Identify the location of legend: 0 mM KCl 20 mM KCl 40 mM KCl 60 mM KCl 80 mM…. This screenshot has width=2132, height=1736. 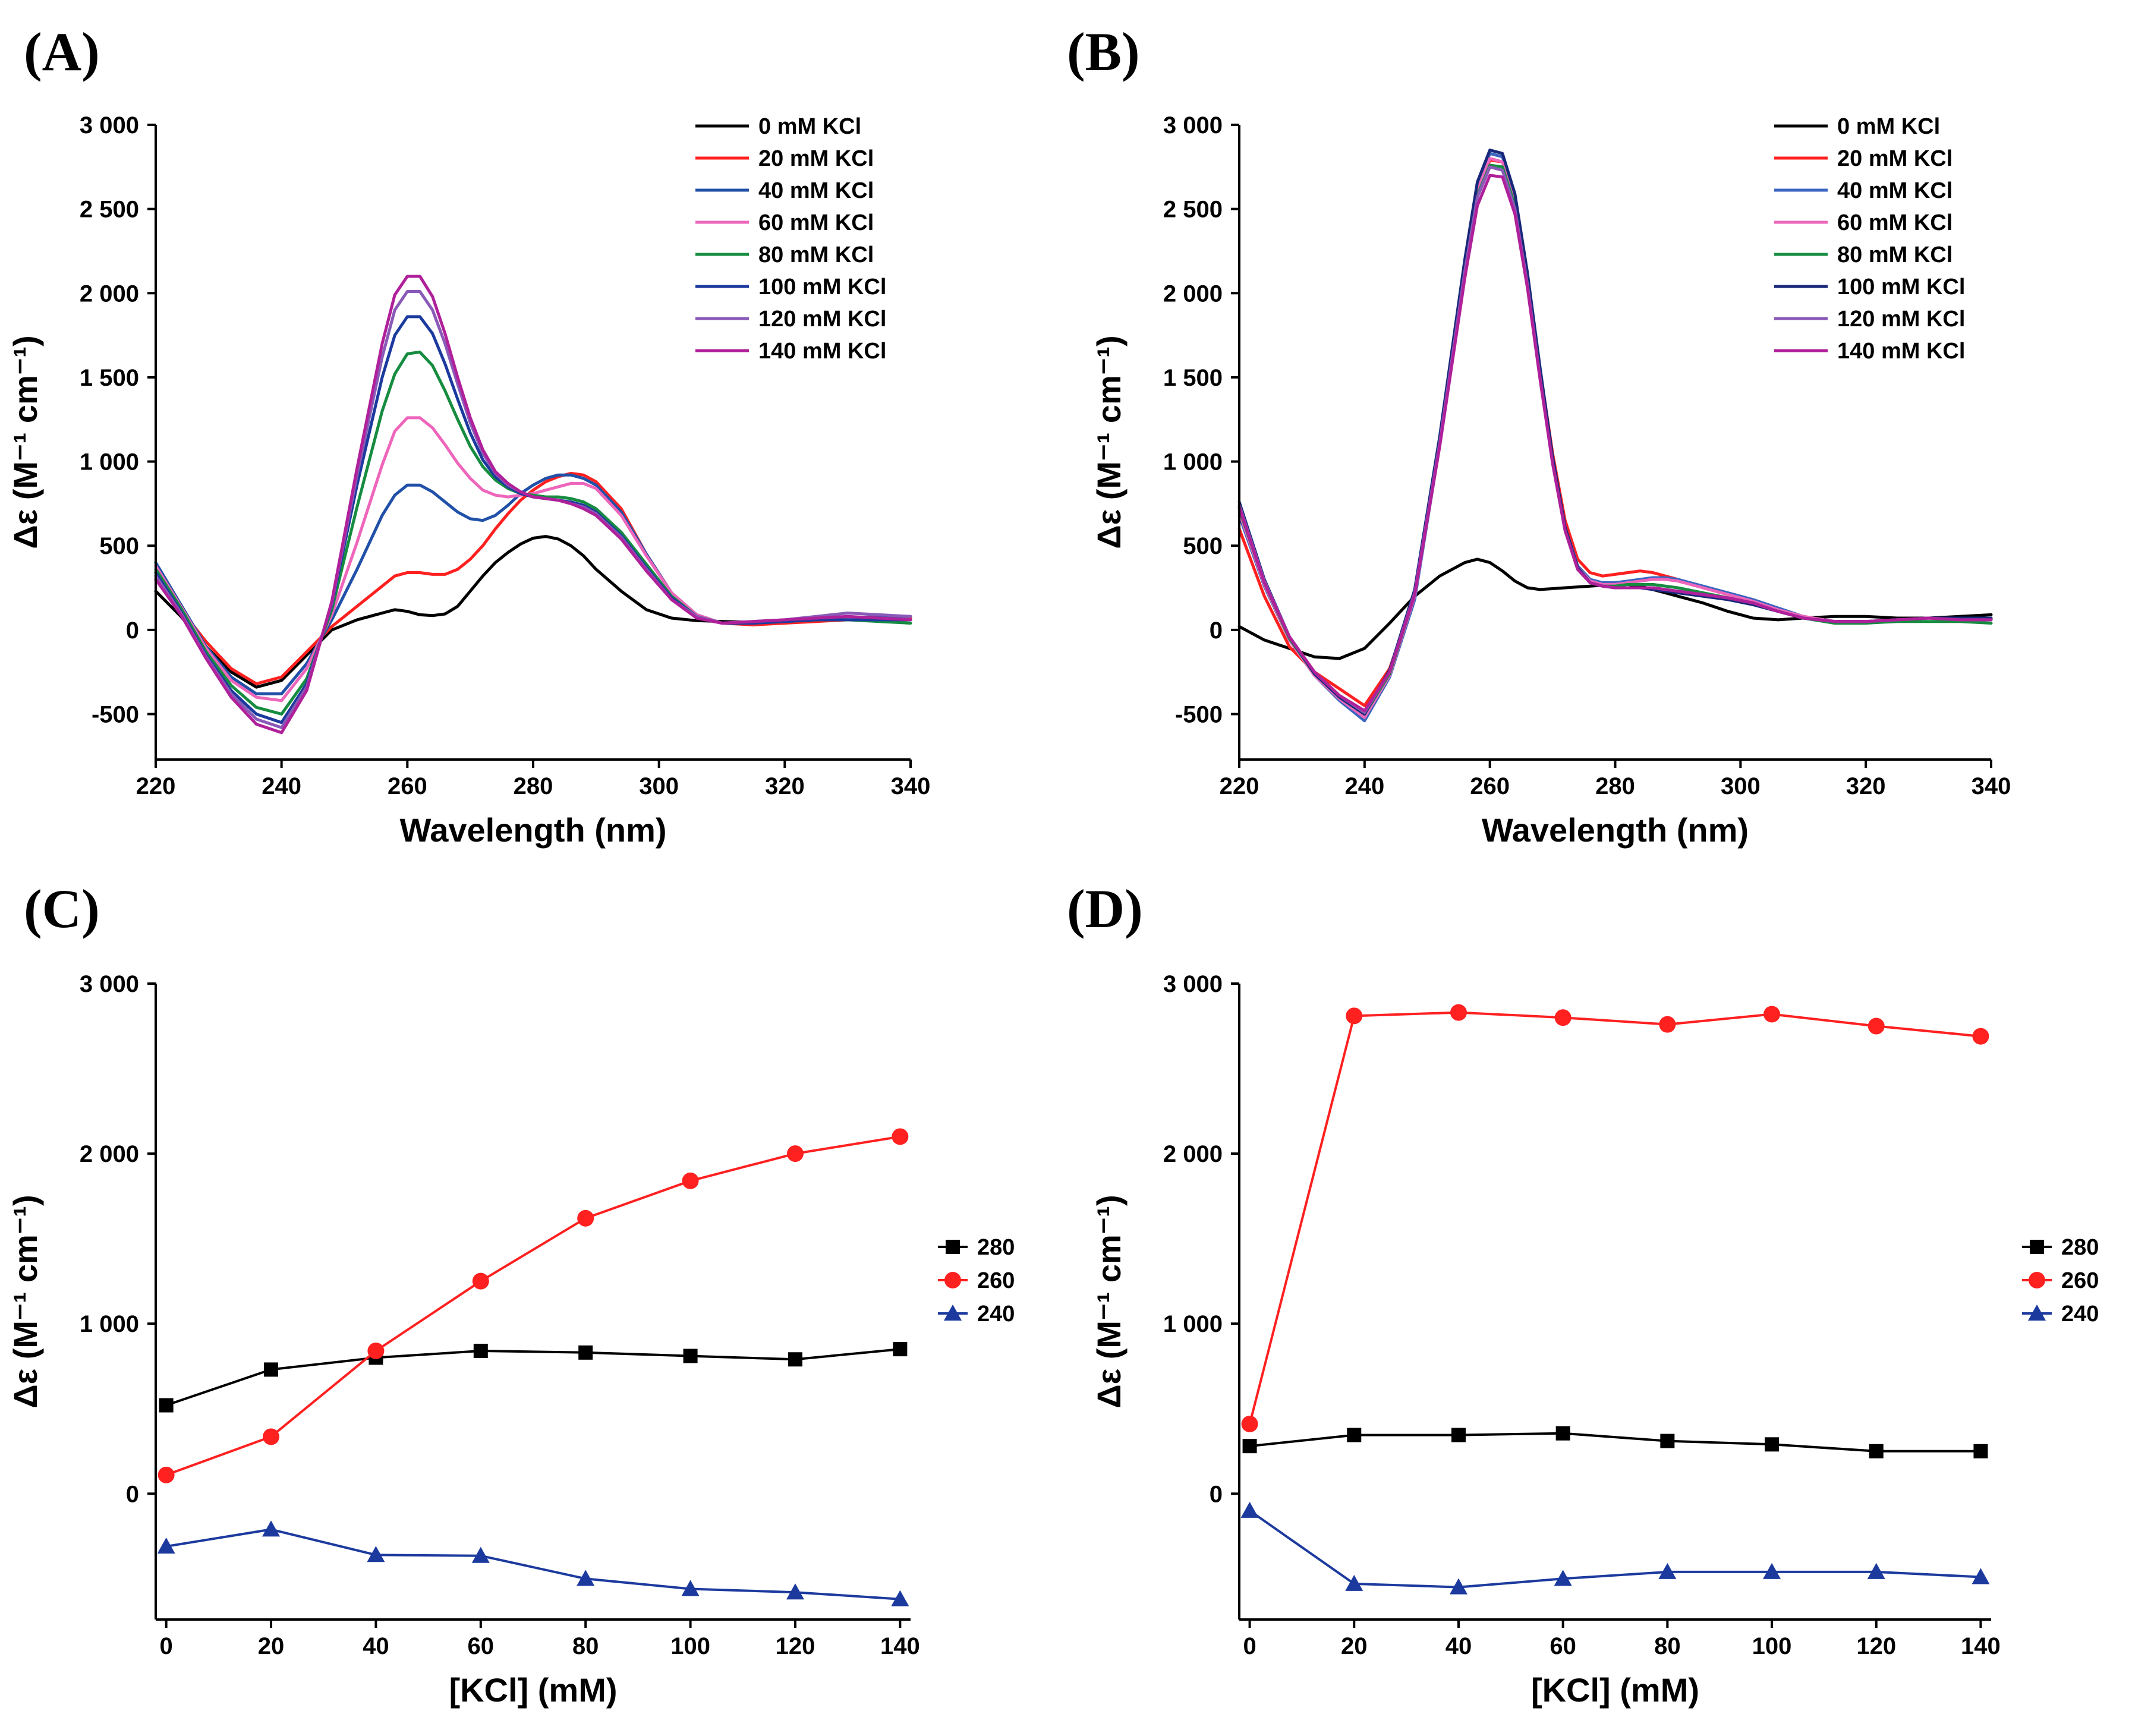
(790, 239).